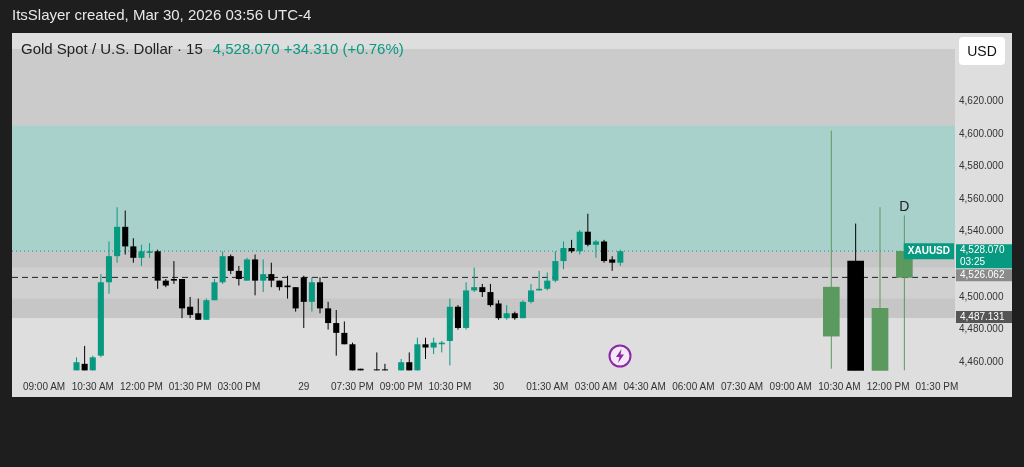 The image size is (1024, 467). I want to click on chart-title: Gold Spot / U.S. Dollar · 15, so click(112, 48).